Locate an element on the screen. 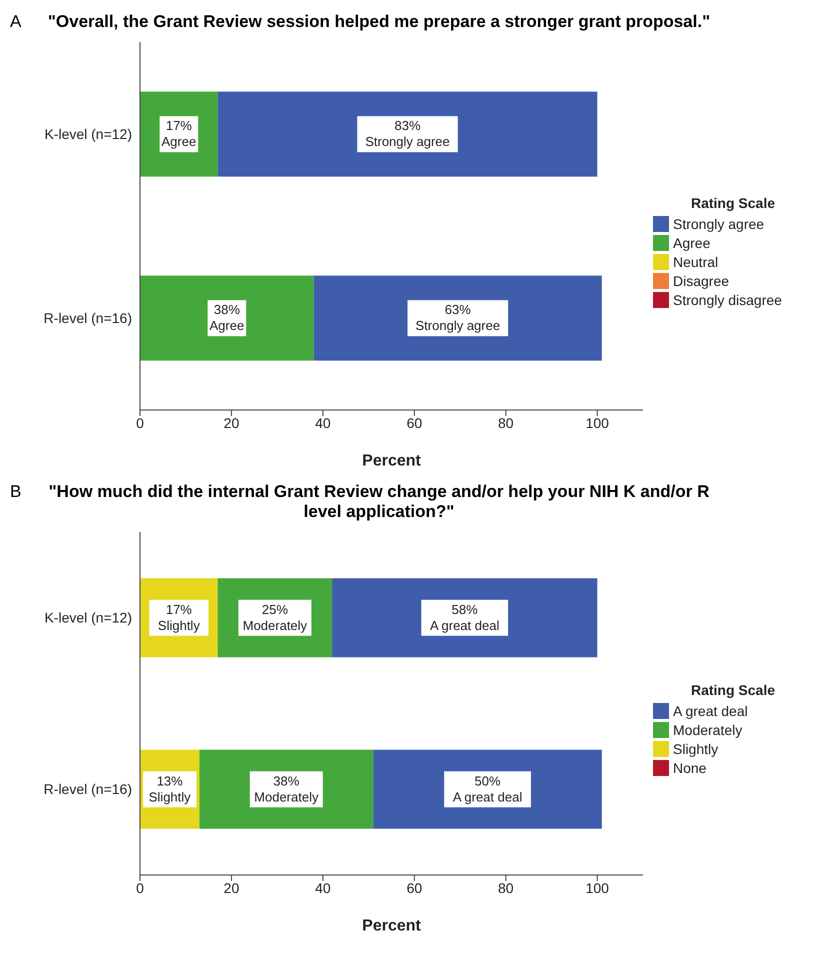  legend-label: Moderately is located at coordinates (707, 730).